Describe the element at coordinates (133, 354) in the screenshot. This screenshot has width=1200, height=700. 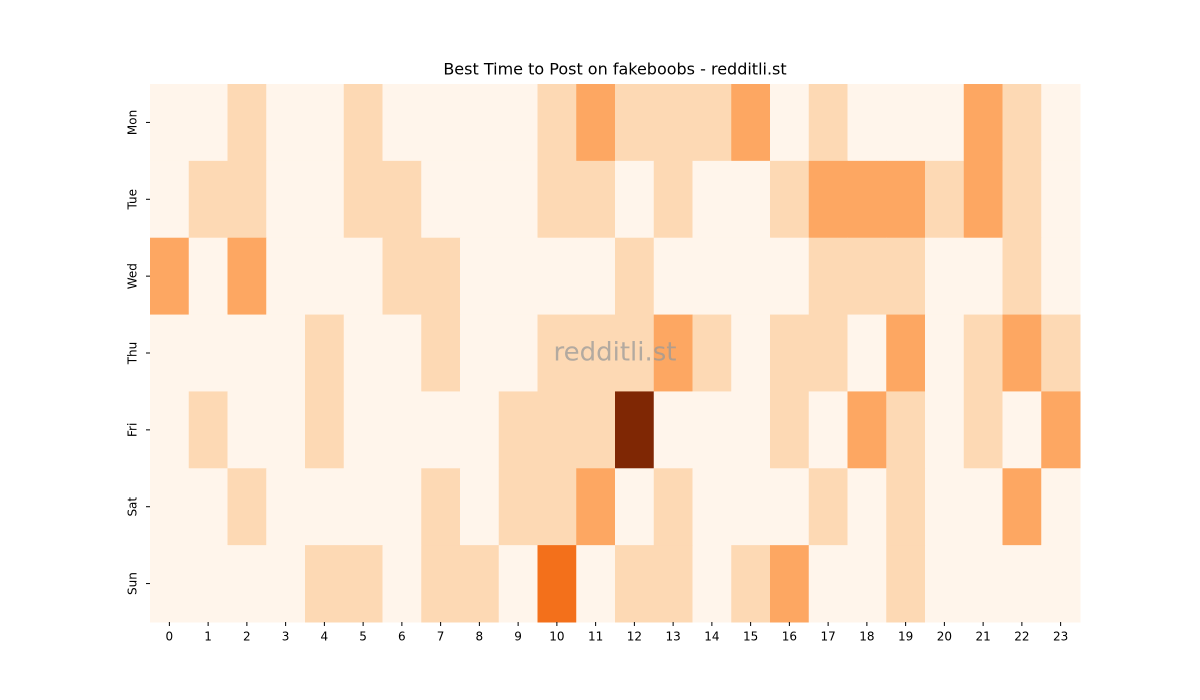
I see `y-tick-label: Thu` at that location.